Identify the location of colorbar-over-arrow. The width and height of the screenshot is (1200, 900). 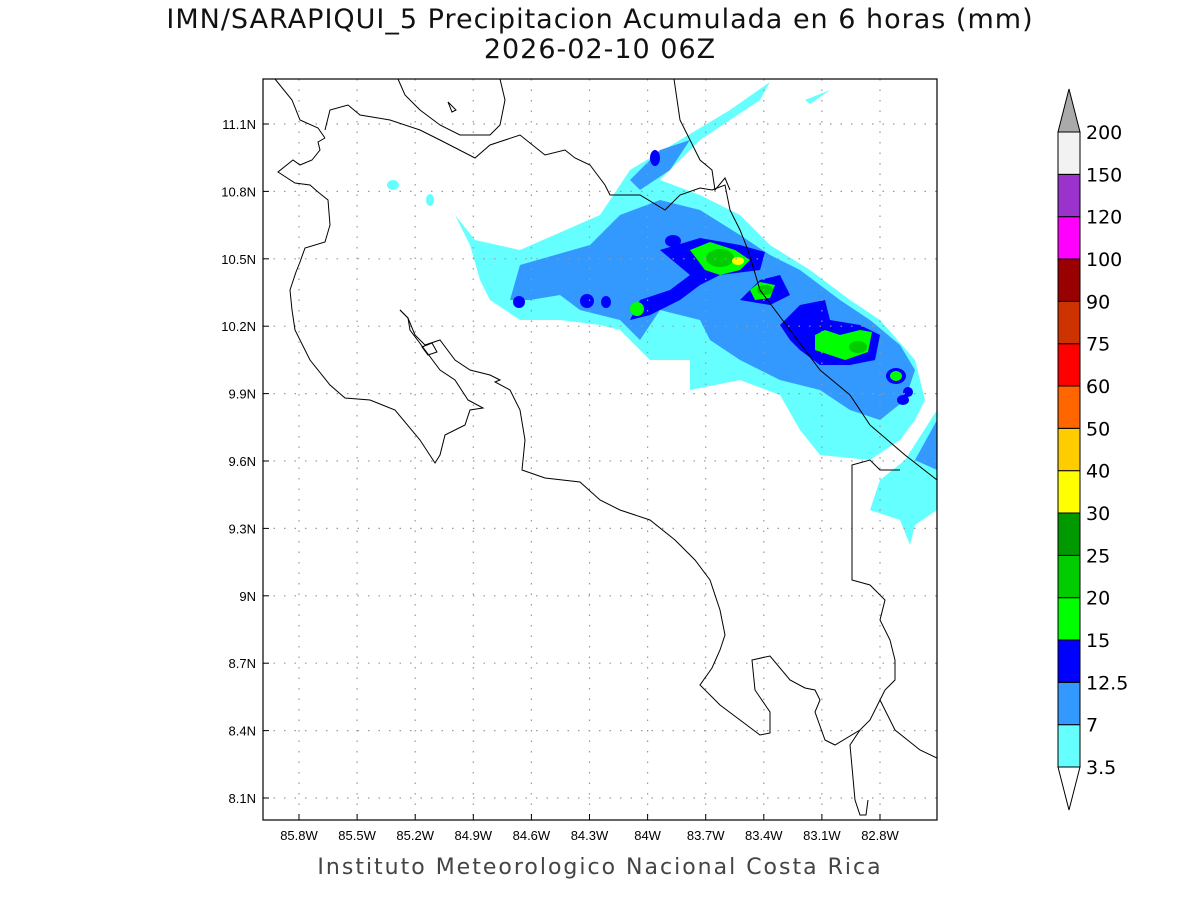
(1069, 110).